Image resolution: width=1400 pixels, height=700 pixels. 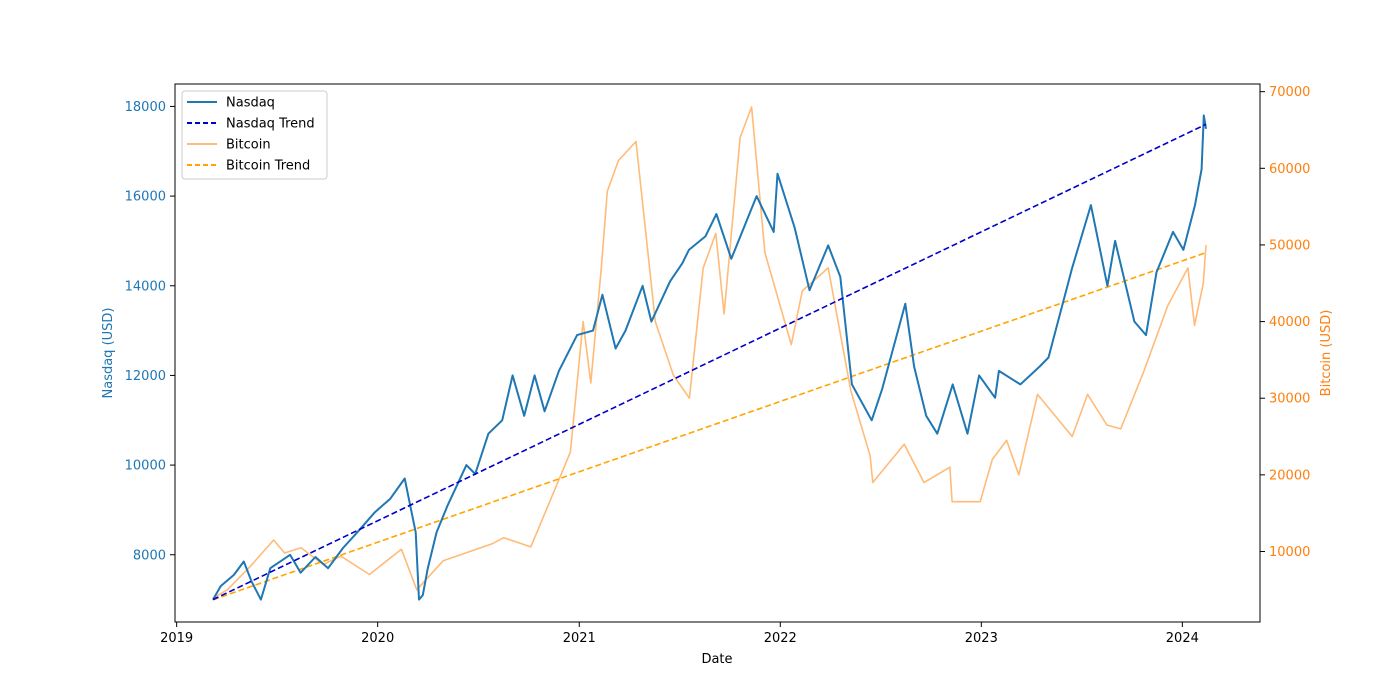 What do you see at coordinates (579, 638) in the screenshot?
I see `x-tick-label: 2021` at bounding box center [579, 638].